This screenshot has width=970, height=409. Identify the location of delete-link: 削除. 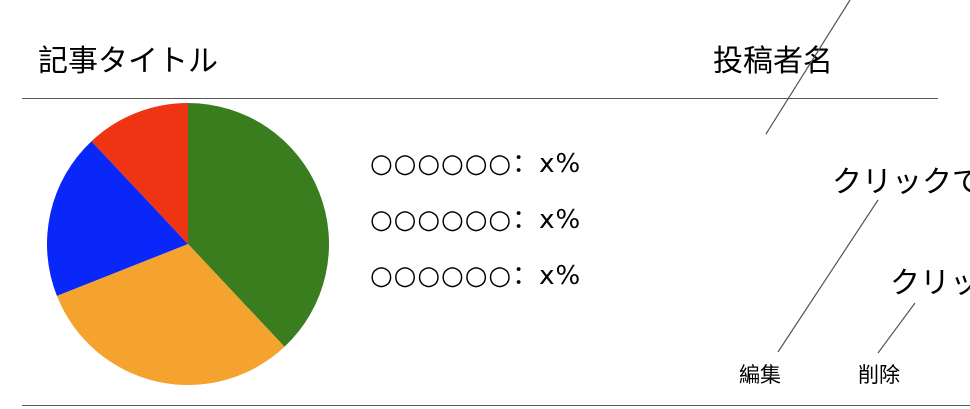
(879, 375).